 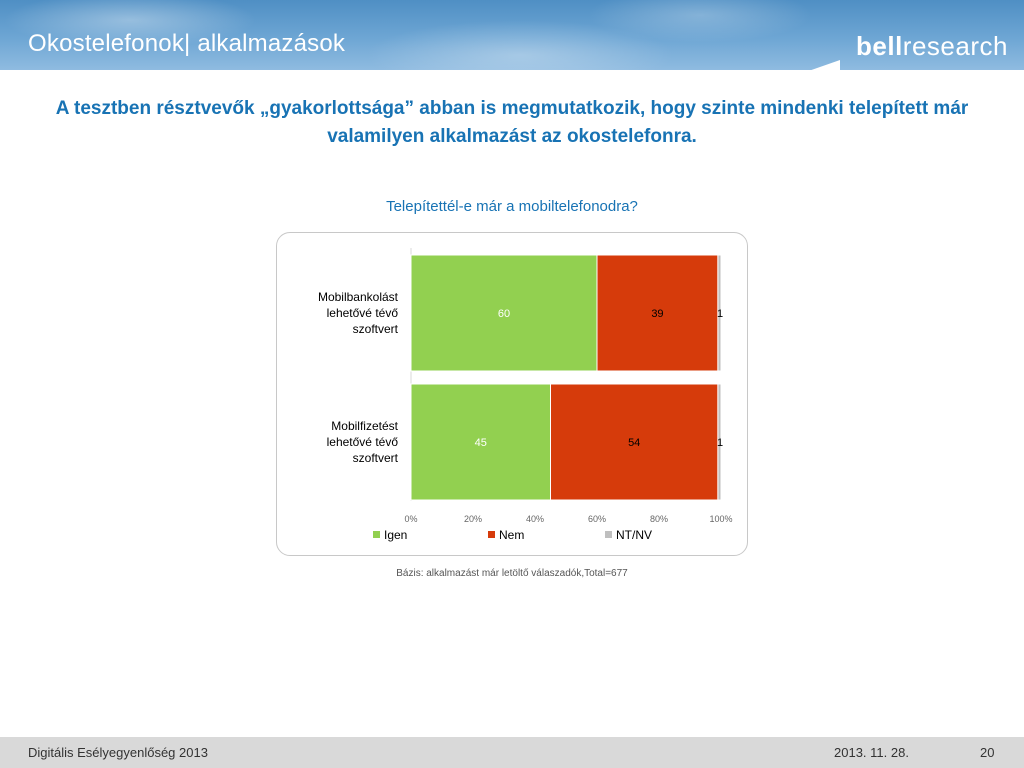 I want to click on bellresearch-logo: bellresearch, so click(x=932, y=46).